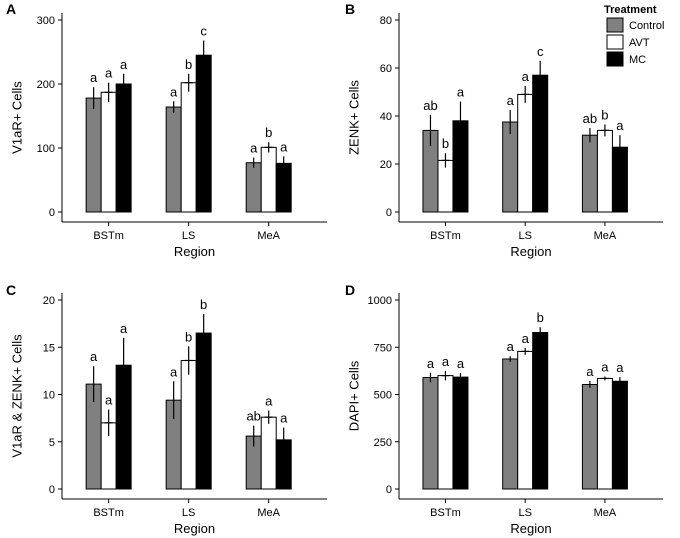 The height and width of the screenshot is (538, 680). Describe the element at coordinates (46, 149) in the screenshot. I see `y-tick-label: 100` at that location.